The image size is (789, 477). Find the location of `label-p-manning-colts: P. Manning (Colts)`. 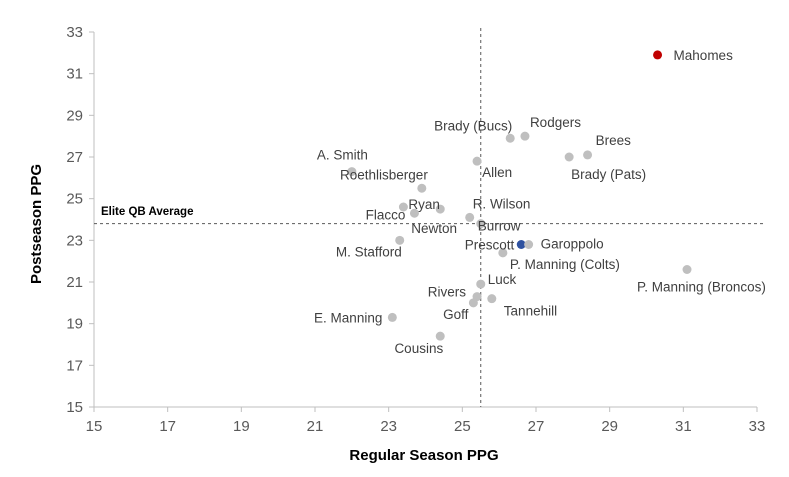

label-p-manning-colts: P. Manning (Colts) is located at coordinates (565, 264).